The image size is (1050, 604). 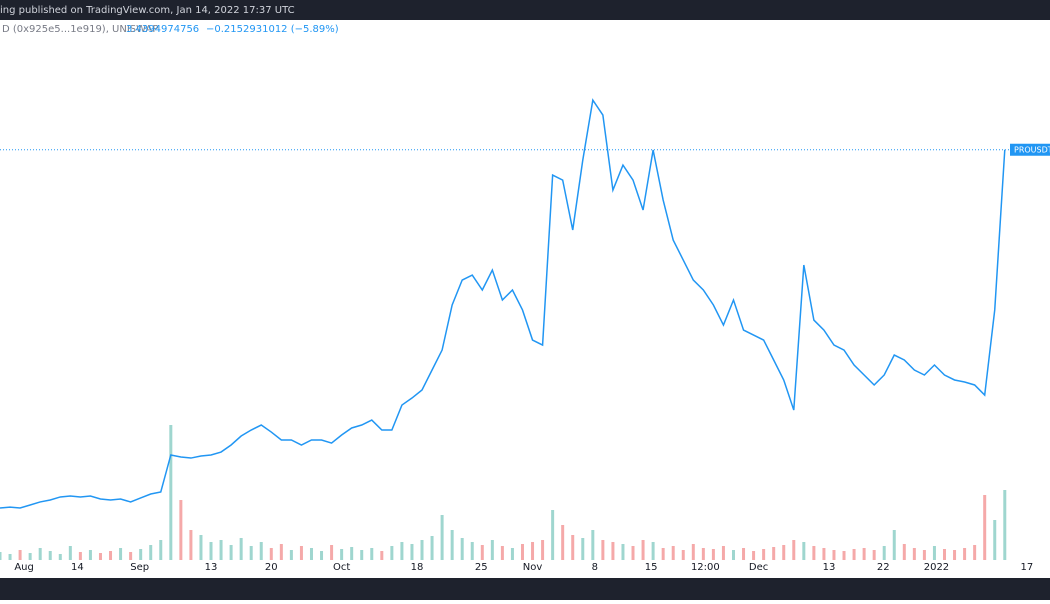 What do you see at coordinates (936, 567) in the screenshot?
I see `x-tick-label: 2022` at bounding box center [936, 567].